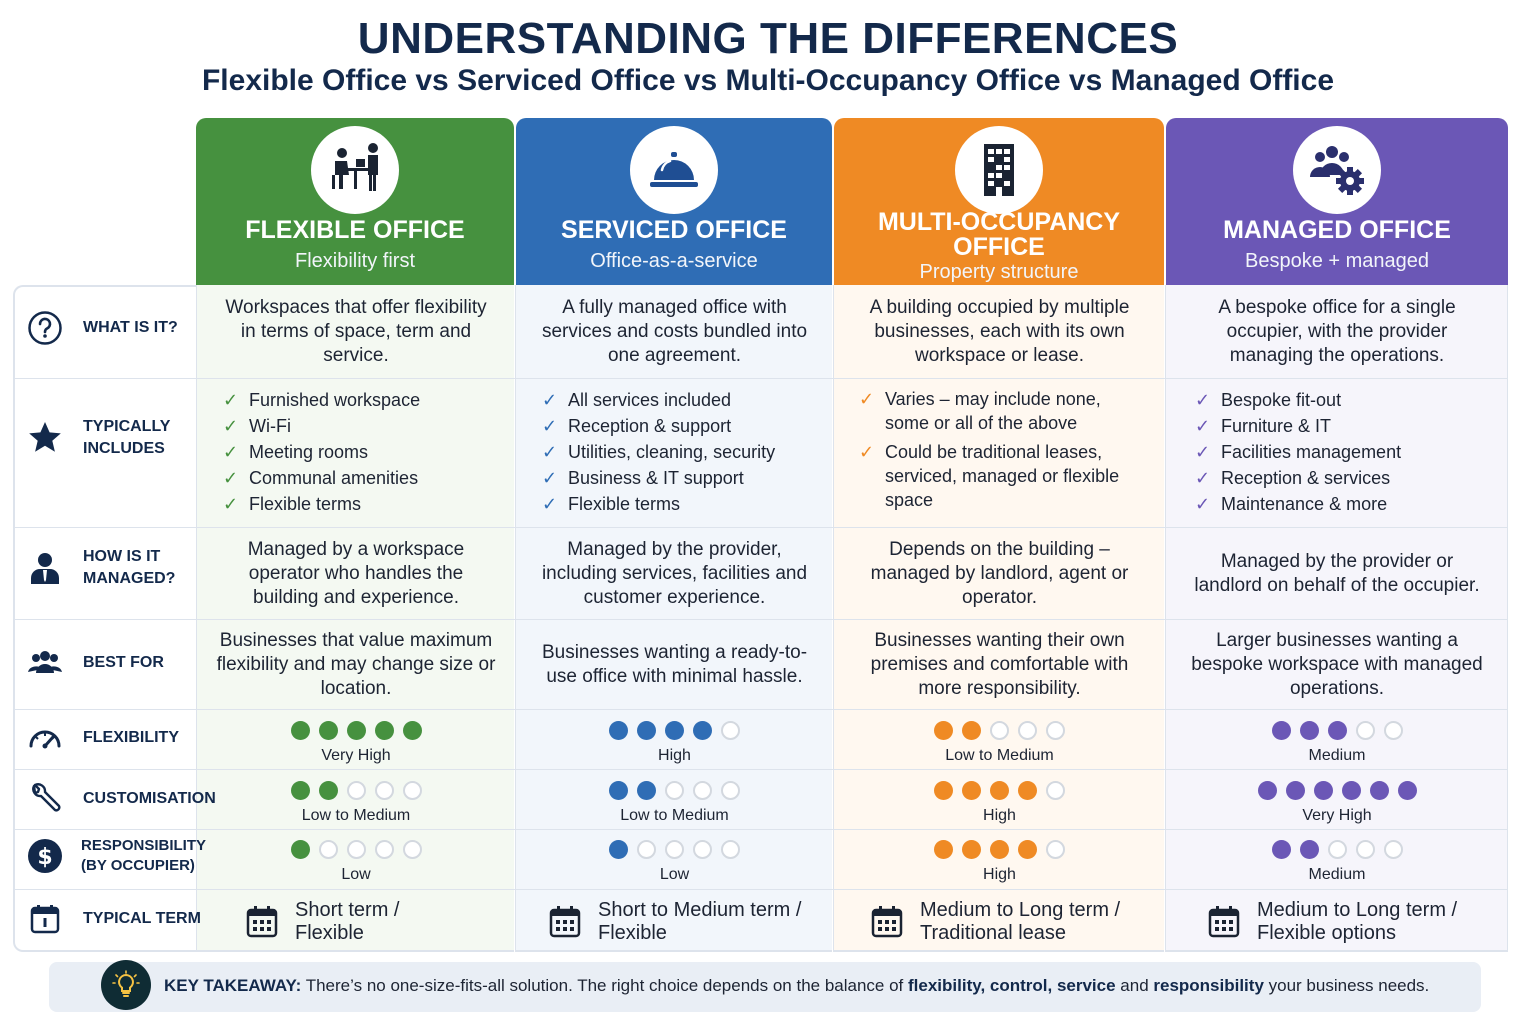 The width and height of the screenshot is (1536, 1024). Describe the element at coordinates (347, 910) in the screenshot. I see `term-line: Short term /` at that location.